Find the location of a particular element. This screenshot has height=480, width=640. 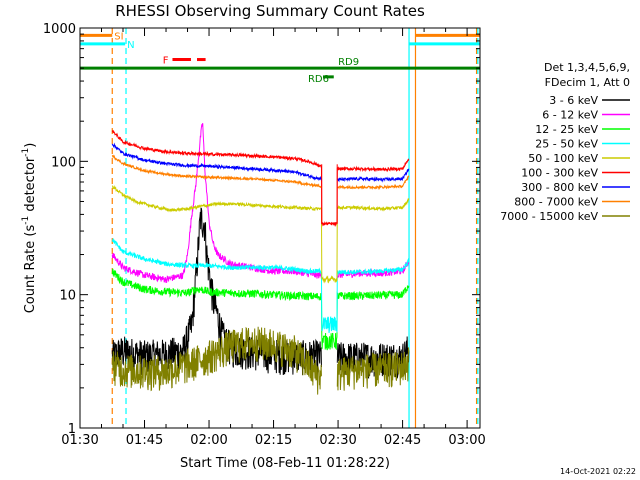

legend-label: 100 - 300 keV is located at coordinates (559, 173).